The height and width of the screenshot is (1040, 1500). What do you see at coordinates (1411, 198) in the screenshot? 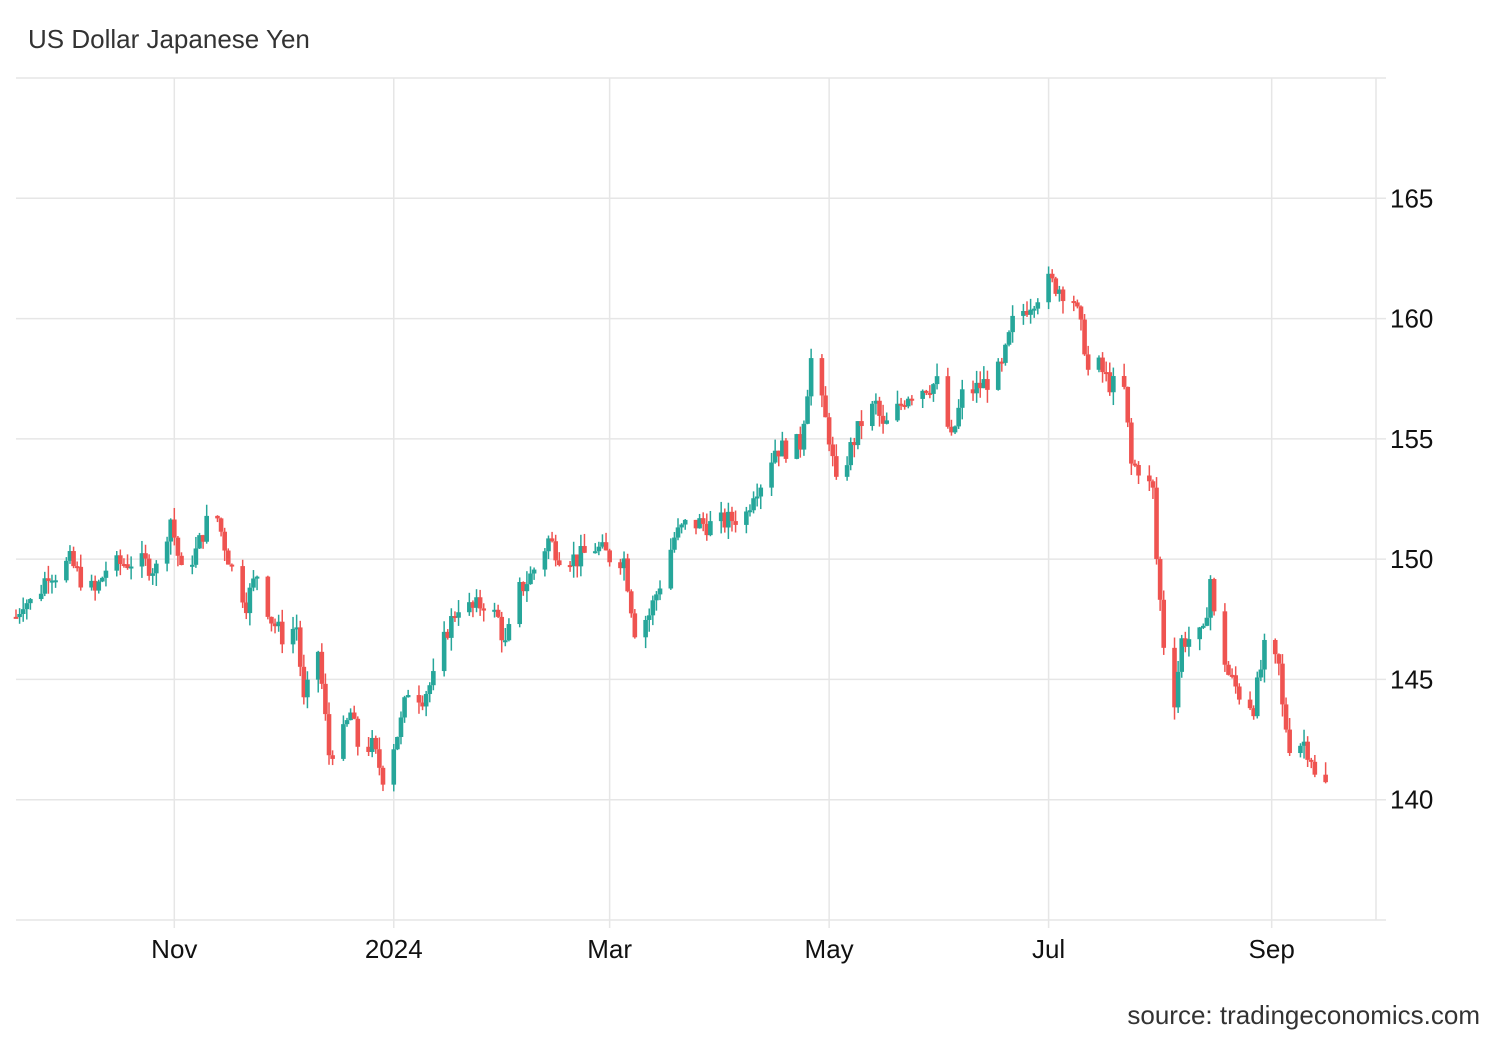
I see `y-tick-label-165: 165` at bounding box center [1411, 198].